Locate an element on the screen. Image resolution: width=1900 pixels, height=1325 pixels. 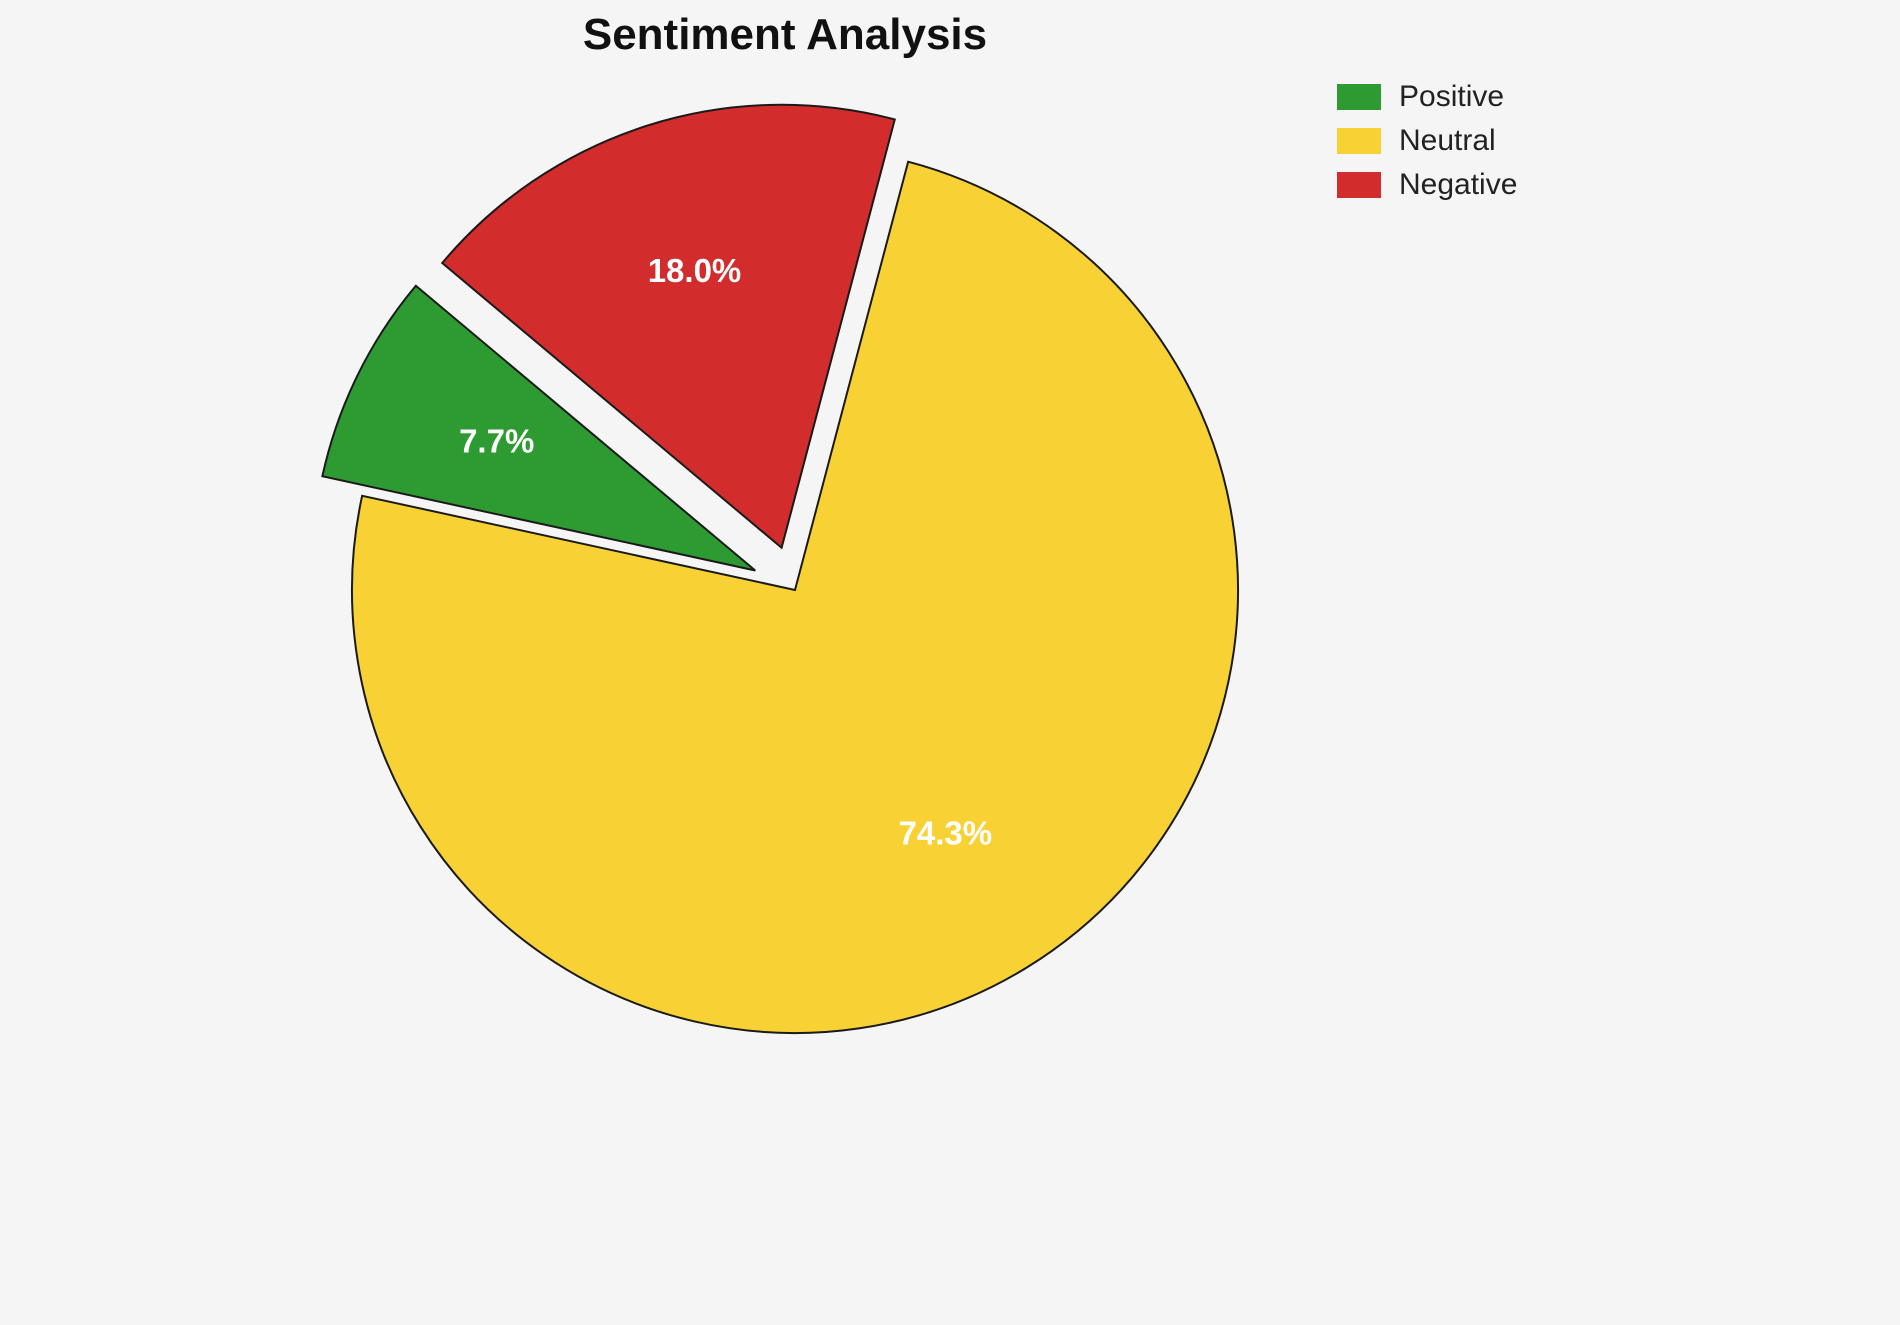
legend-item-positive: Positive is located at coordinates (1427, 97).